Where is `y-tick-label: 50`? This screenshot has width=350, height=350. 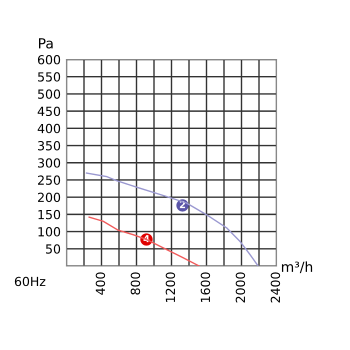
y-tick-label: 50 is located at coordinates (53, 249).